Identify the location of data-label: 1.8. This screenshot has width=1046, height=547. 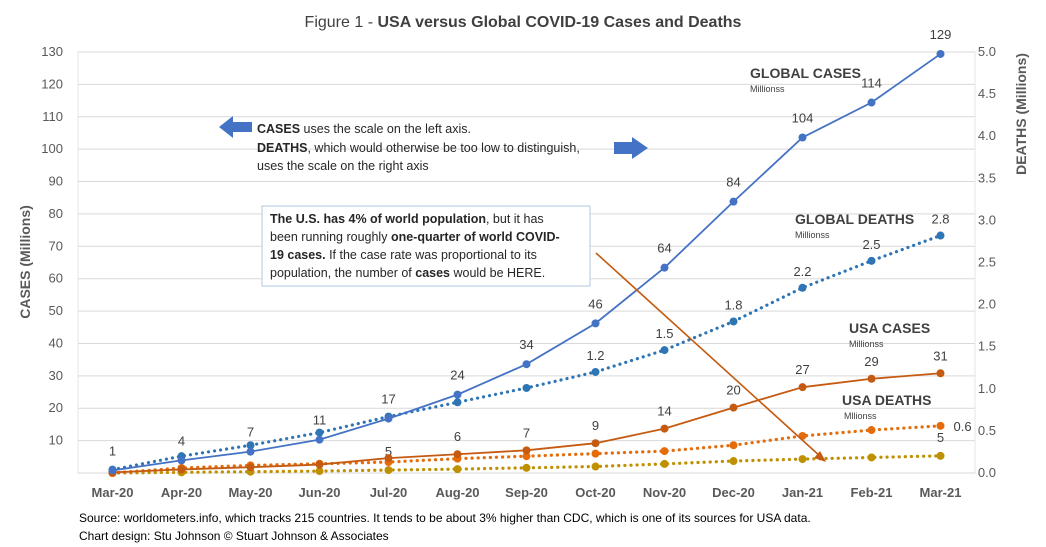
(733, 304).